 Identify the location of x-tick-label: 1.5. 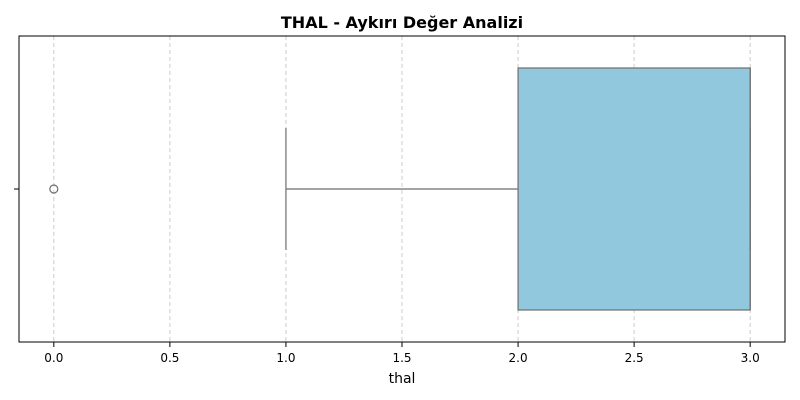
(401, 358).